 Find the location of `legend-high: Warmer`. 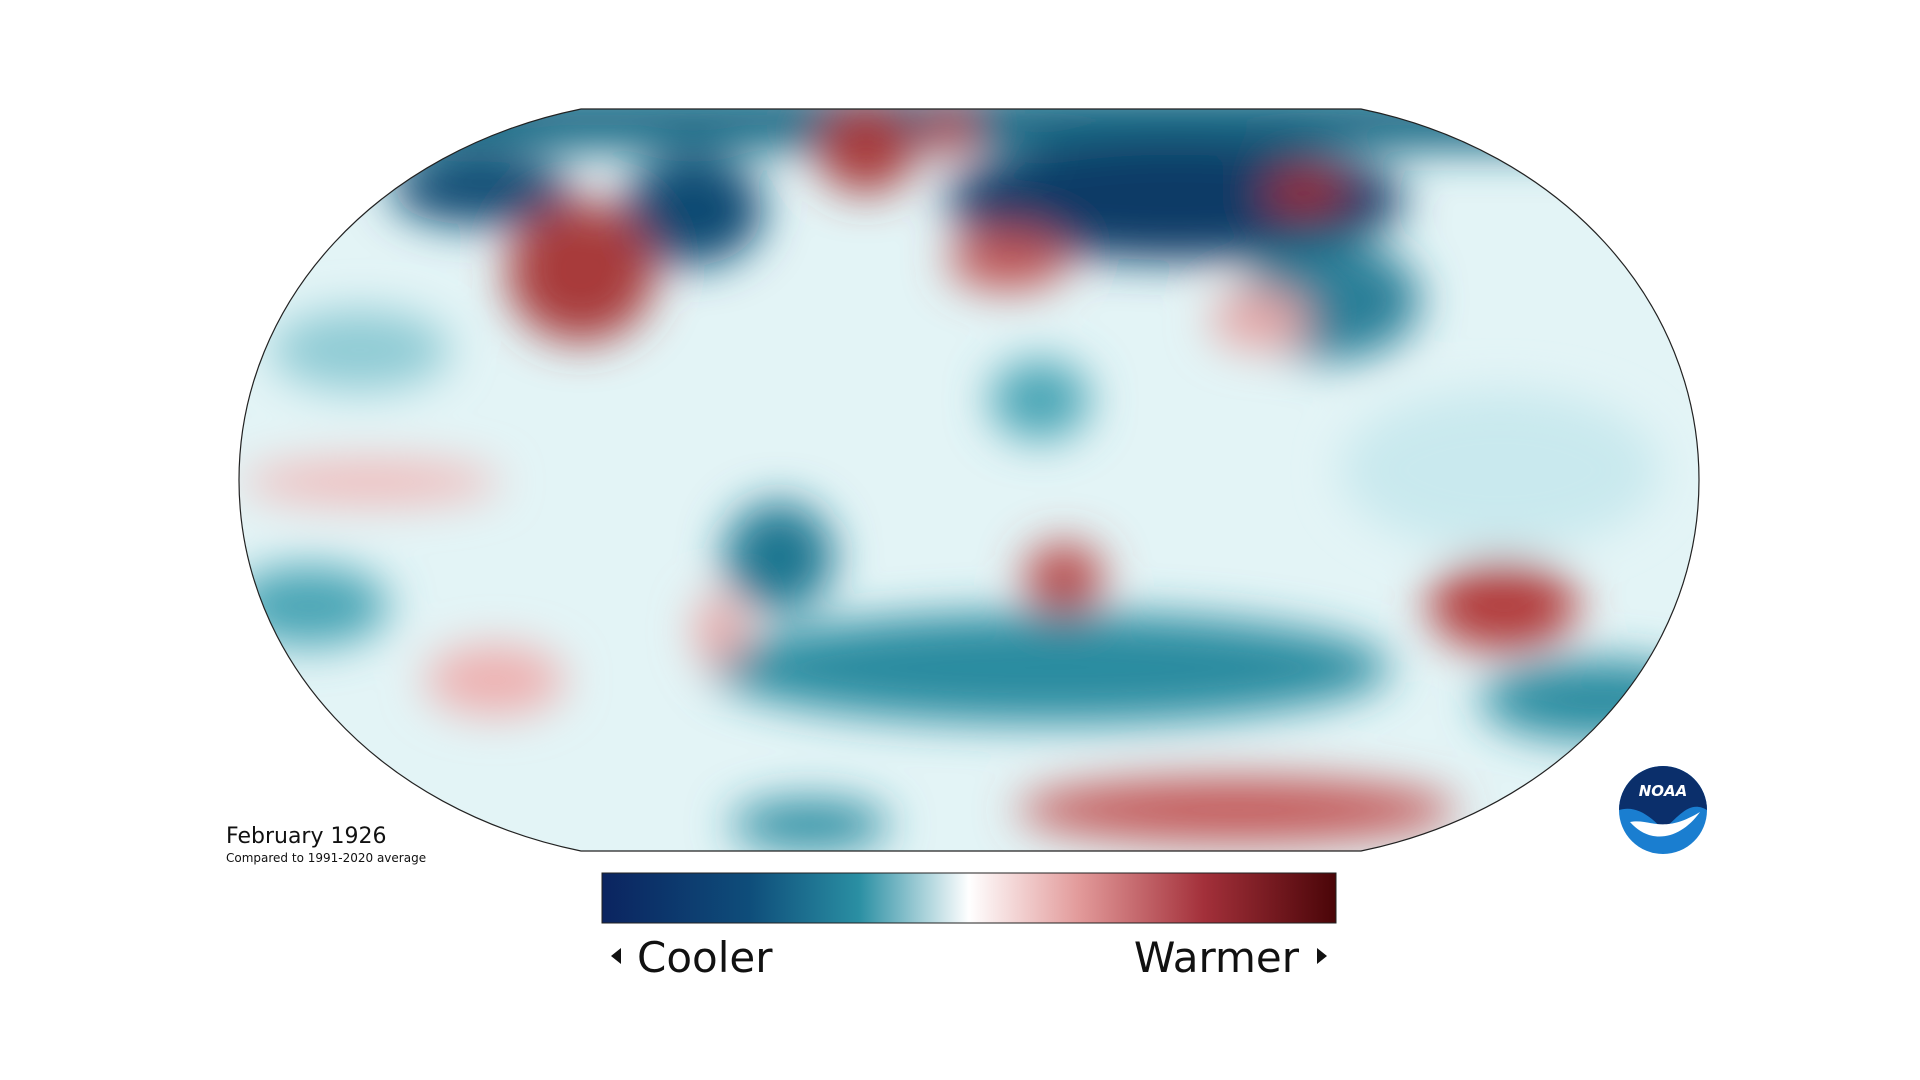

legend-high: Warmer is located at coordinates (1217, 957).